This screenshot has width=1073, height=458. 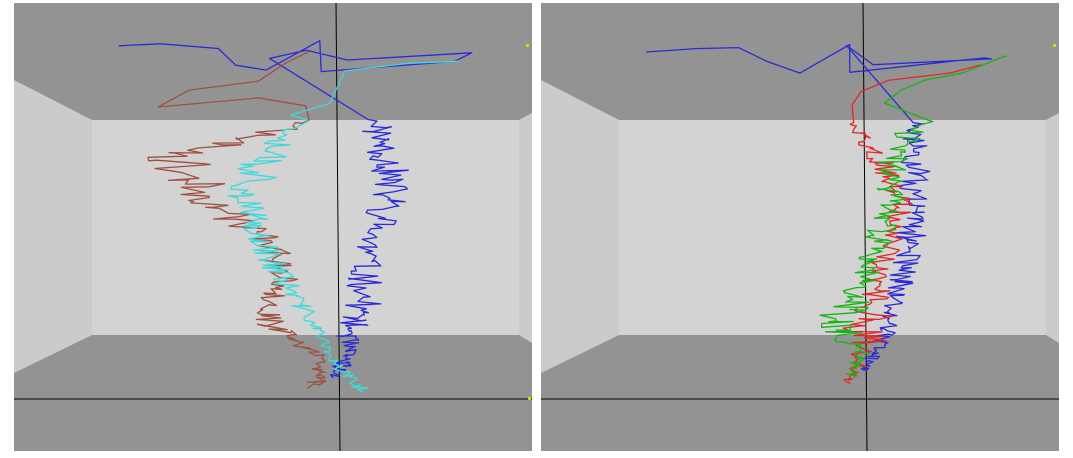 I want to click on marker-bottom-right, so click(x=529, y=398).